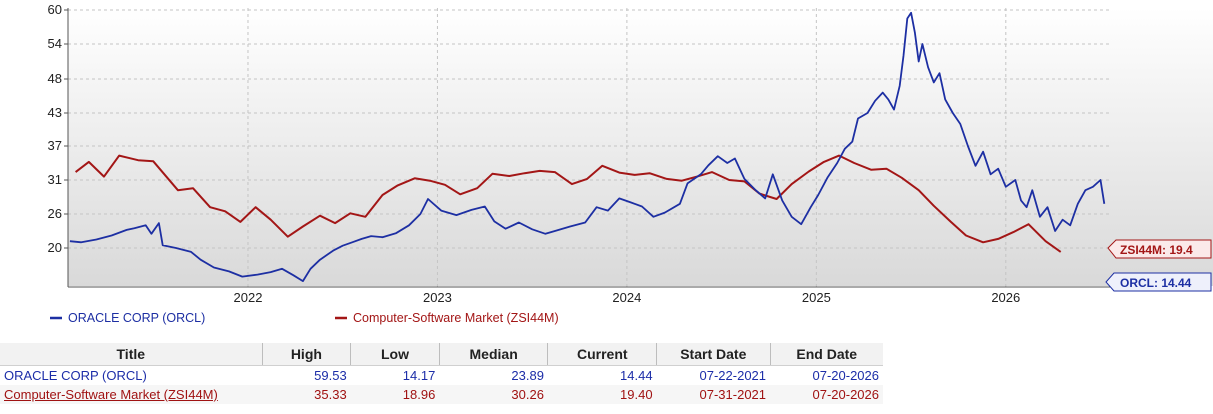  Describe the element at coordinates (1005, 297) in the screenshot. I see `x-tick-label: 2026` at that location.